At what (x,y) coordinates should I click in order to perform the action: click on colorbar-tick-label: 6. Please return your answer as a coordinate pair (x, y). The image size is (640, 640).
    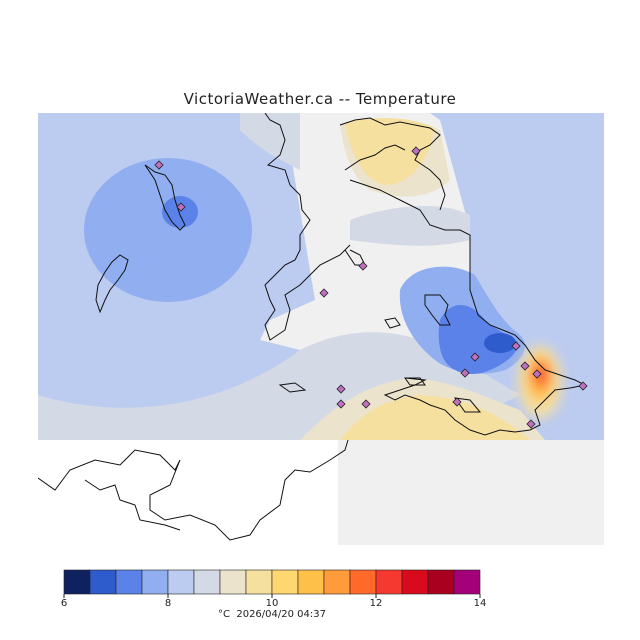
    Looking at the image, I should click on (64, 603).